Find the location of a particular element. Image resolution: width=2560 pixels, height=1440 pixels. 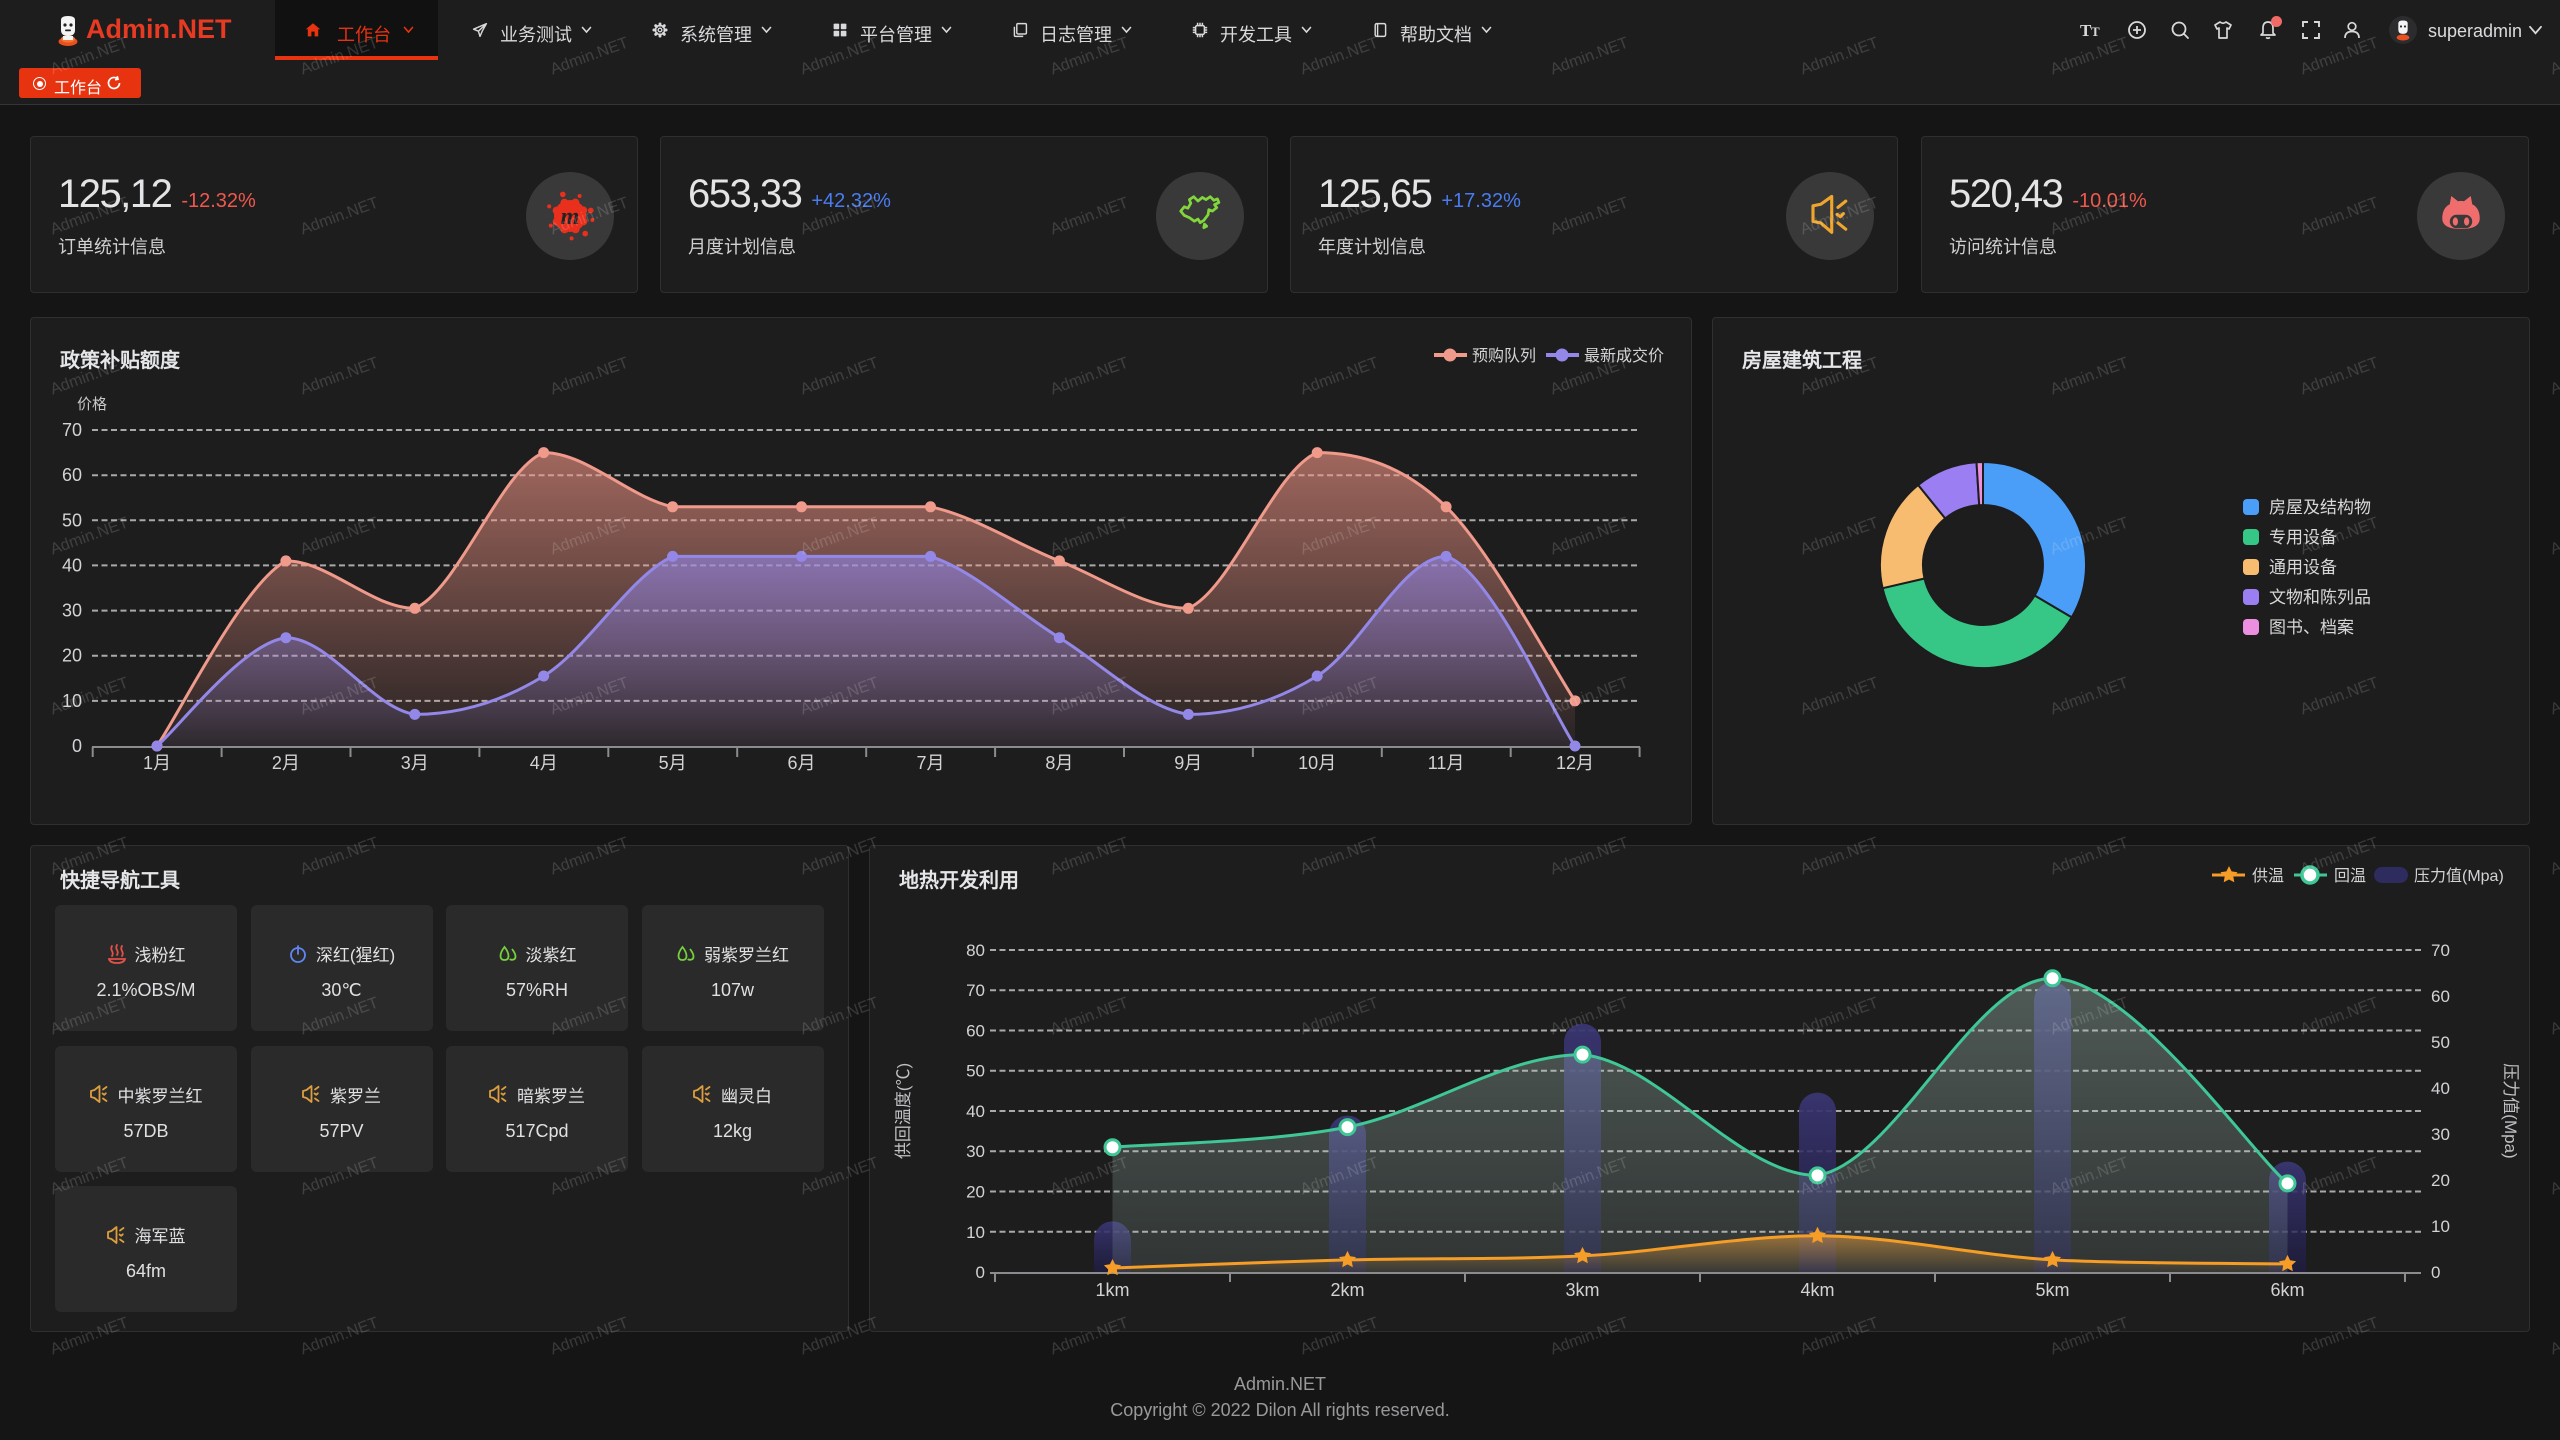

svg-text: T is located at coordinates (2095, 31).